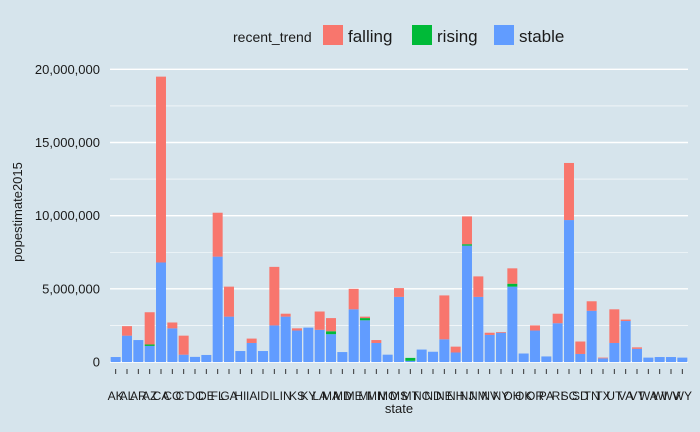 This screenshot has height=432, width=700. Describe the element at coordinates (342, 396) in the screenshot. I see `x-tick-label: MD` at that location.